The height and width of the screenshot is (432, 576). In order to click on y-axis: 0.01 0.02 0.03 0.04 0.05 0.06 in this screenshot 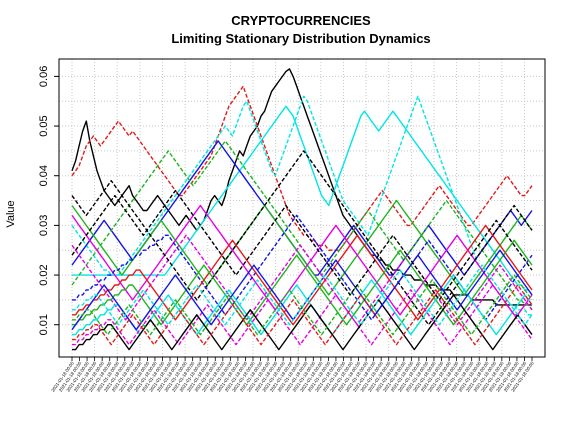, I will do `click(48, 200)`.